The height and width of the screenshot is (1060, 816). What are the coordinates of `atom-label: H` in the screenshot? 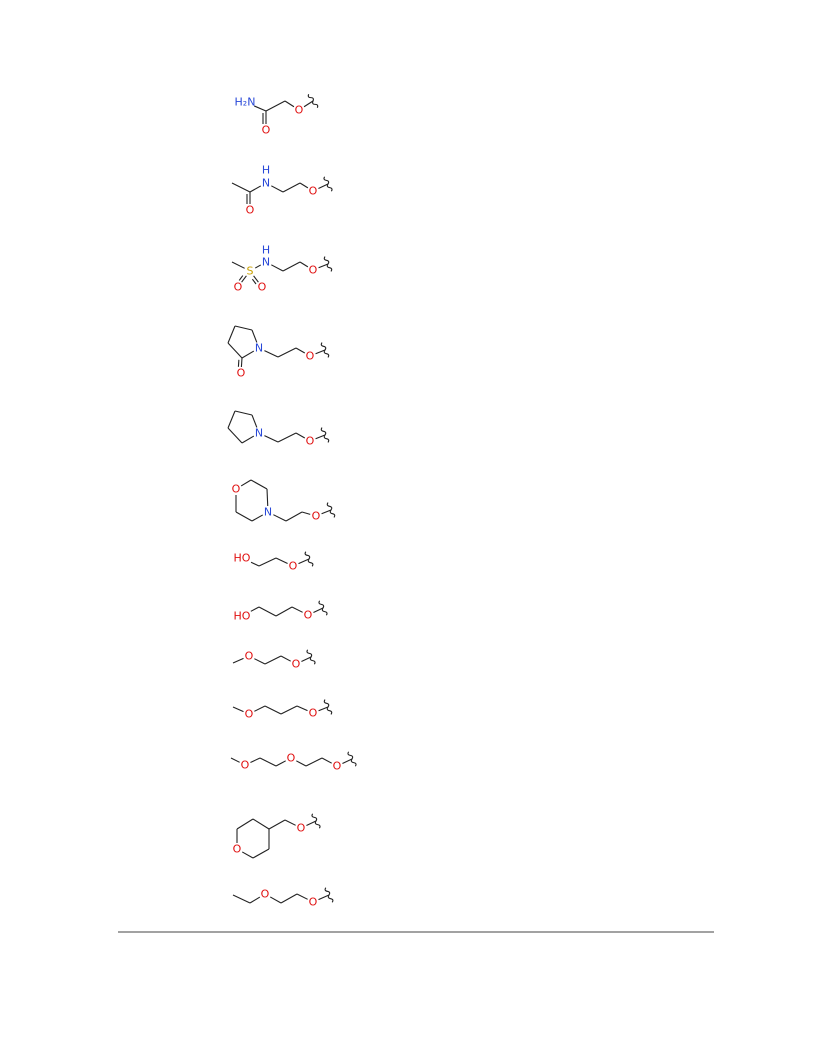 It's located at (266, 170).